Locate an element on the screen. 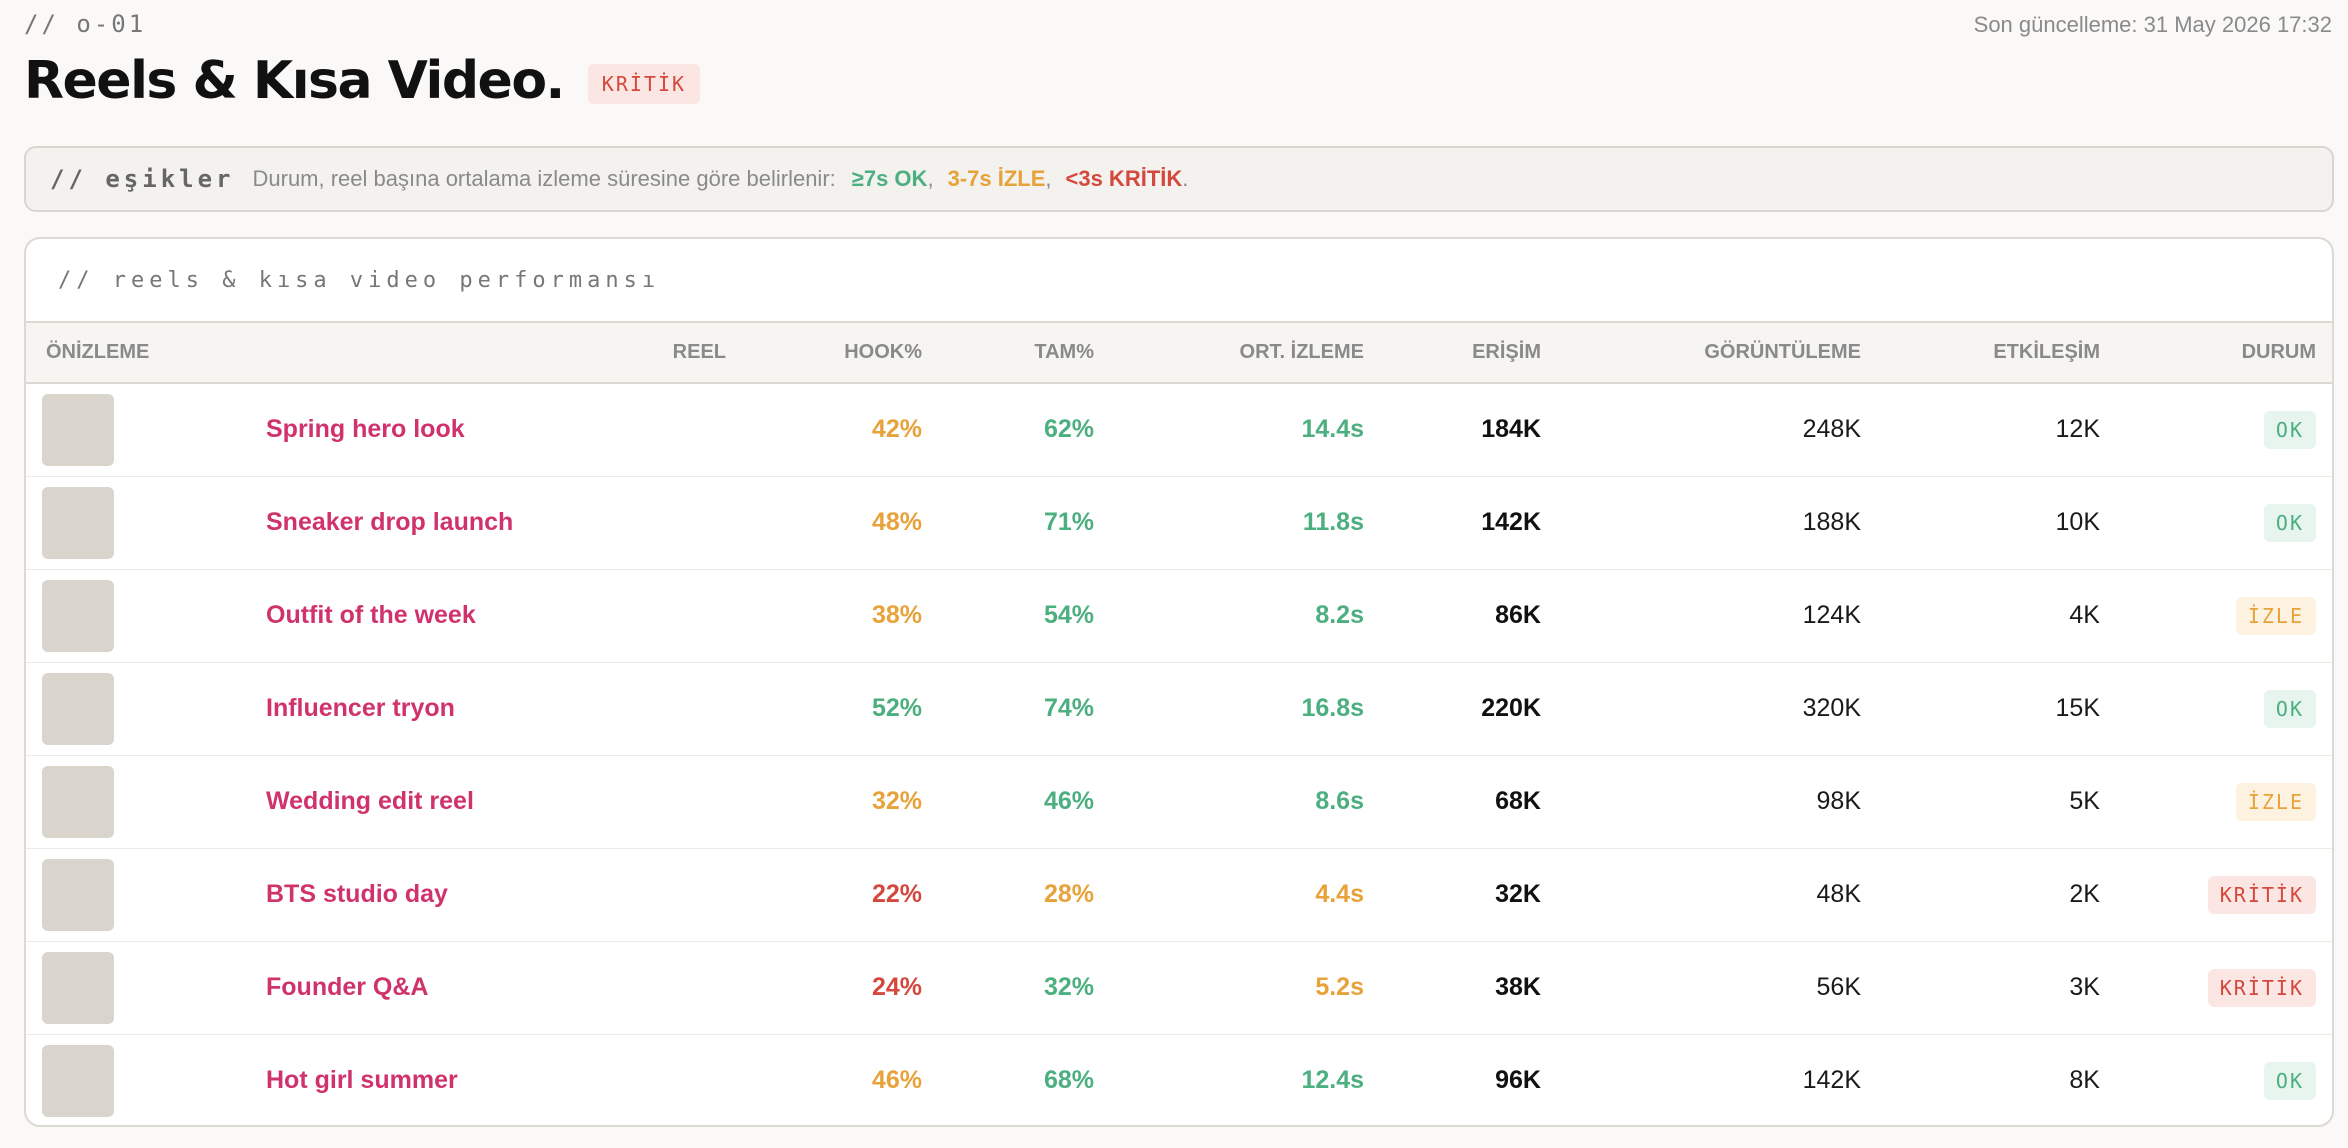  views-value: 320K is located at coordinates (1721, 709).